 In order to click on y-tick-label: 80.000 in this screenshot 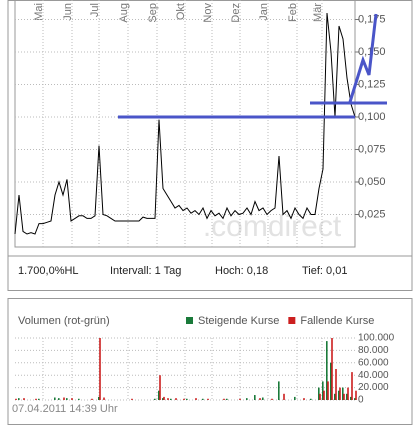, I will do `click(373, 350)`.